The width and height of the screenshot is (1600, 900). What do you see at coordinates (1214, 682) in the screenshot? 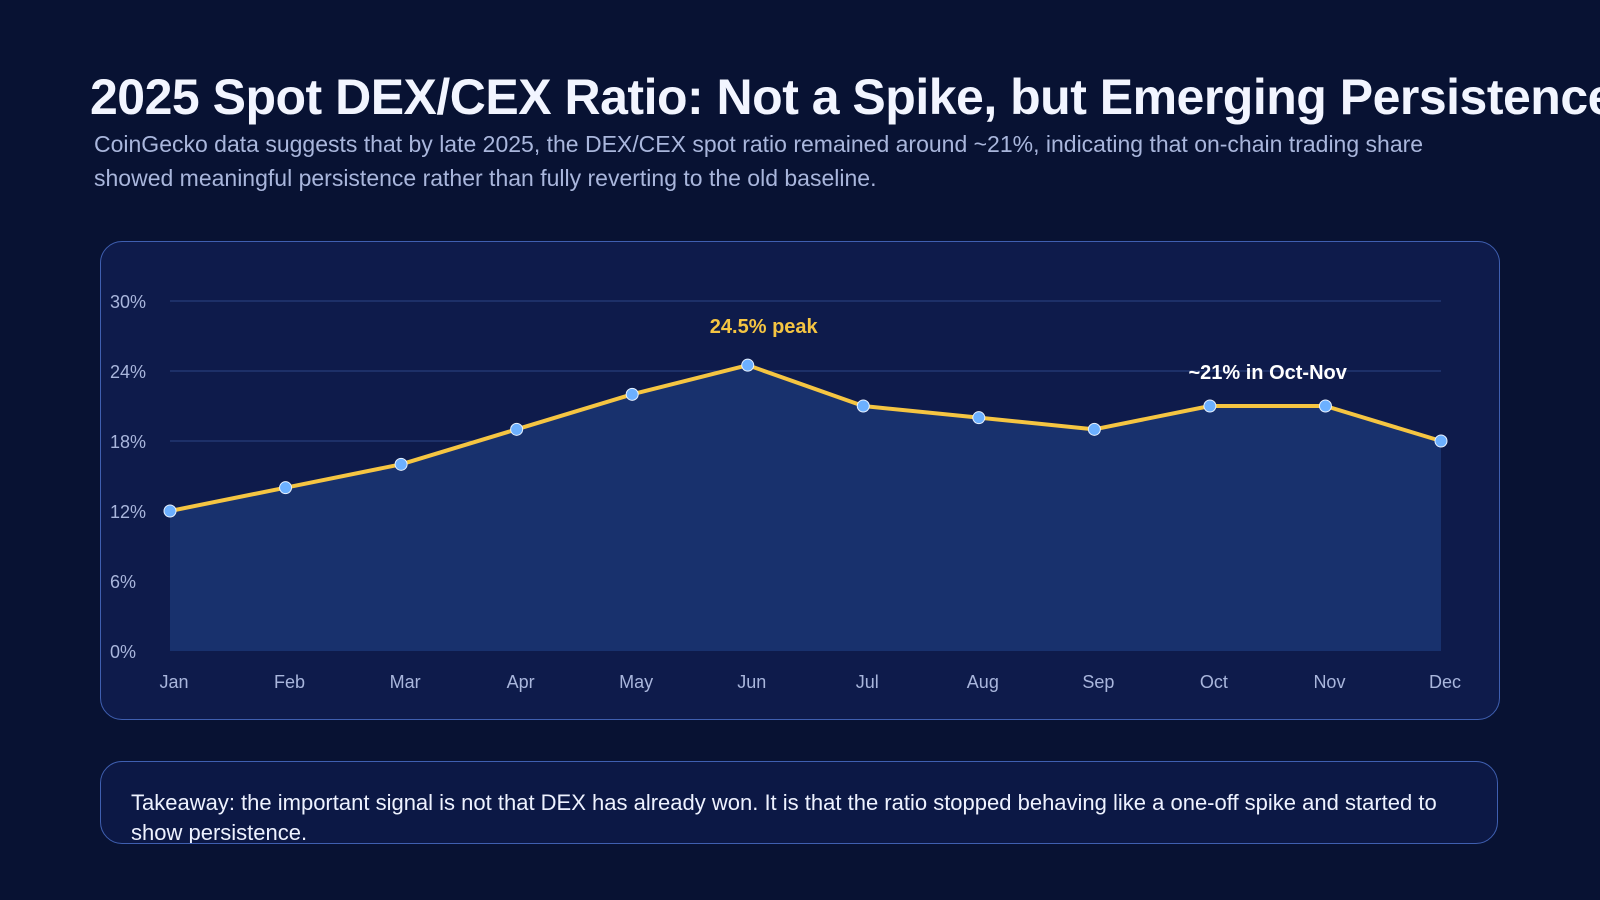
I see `x-tick-label: Oct` at bounding box center [1214, 682].